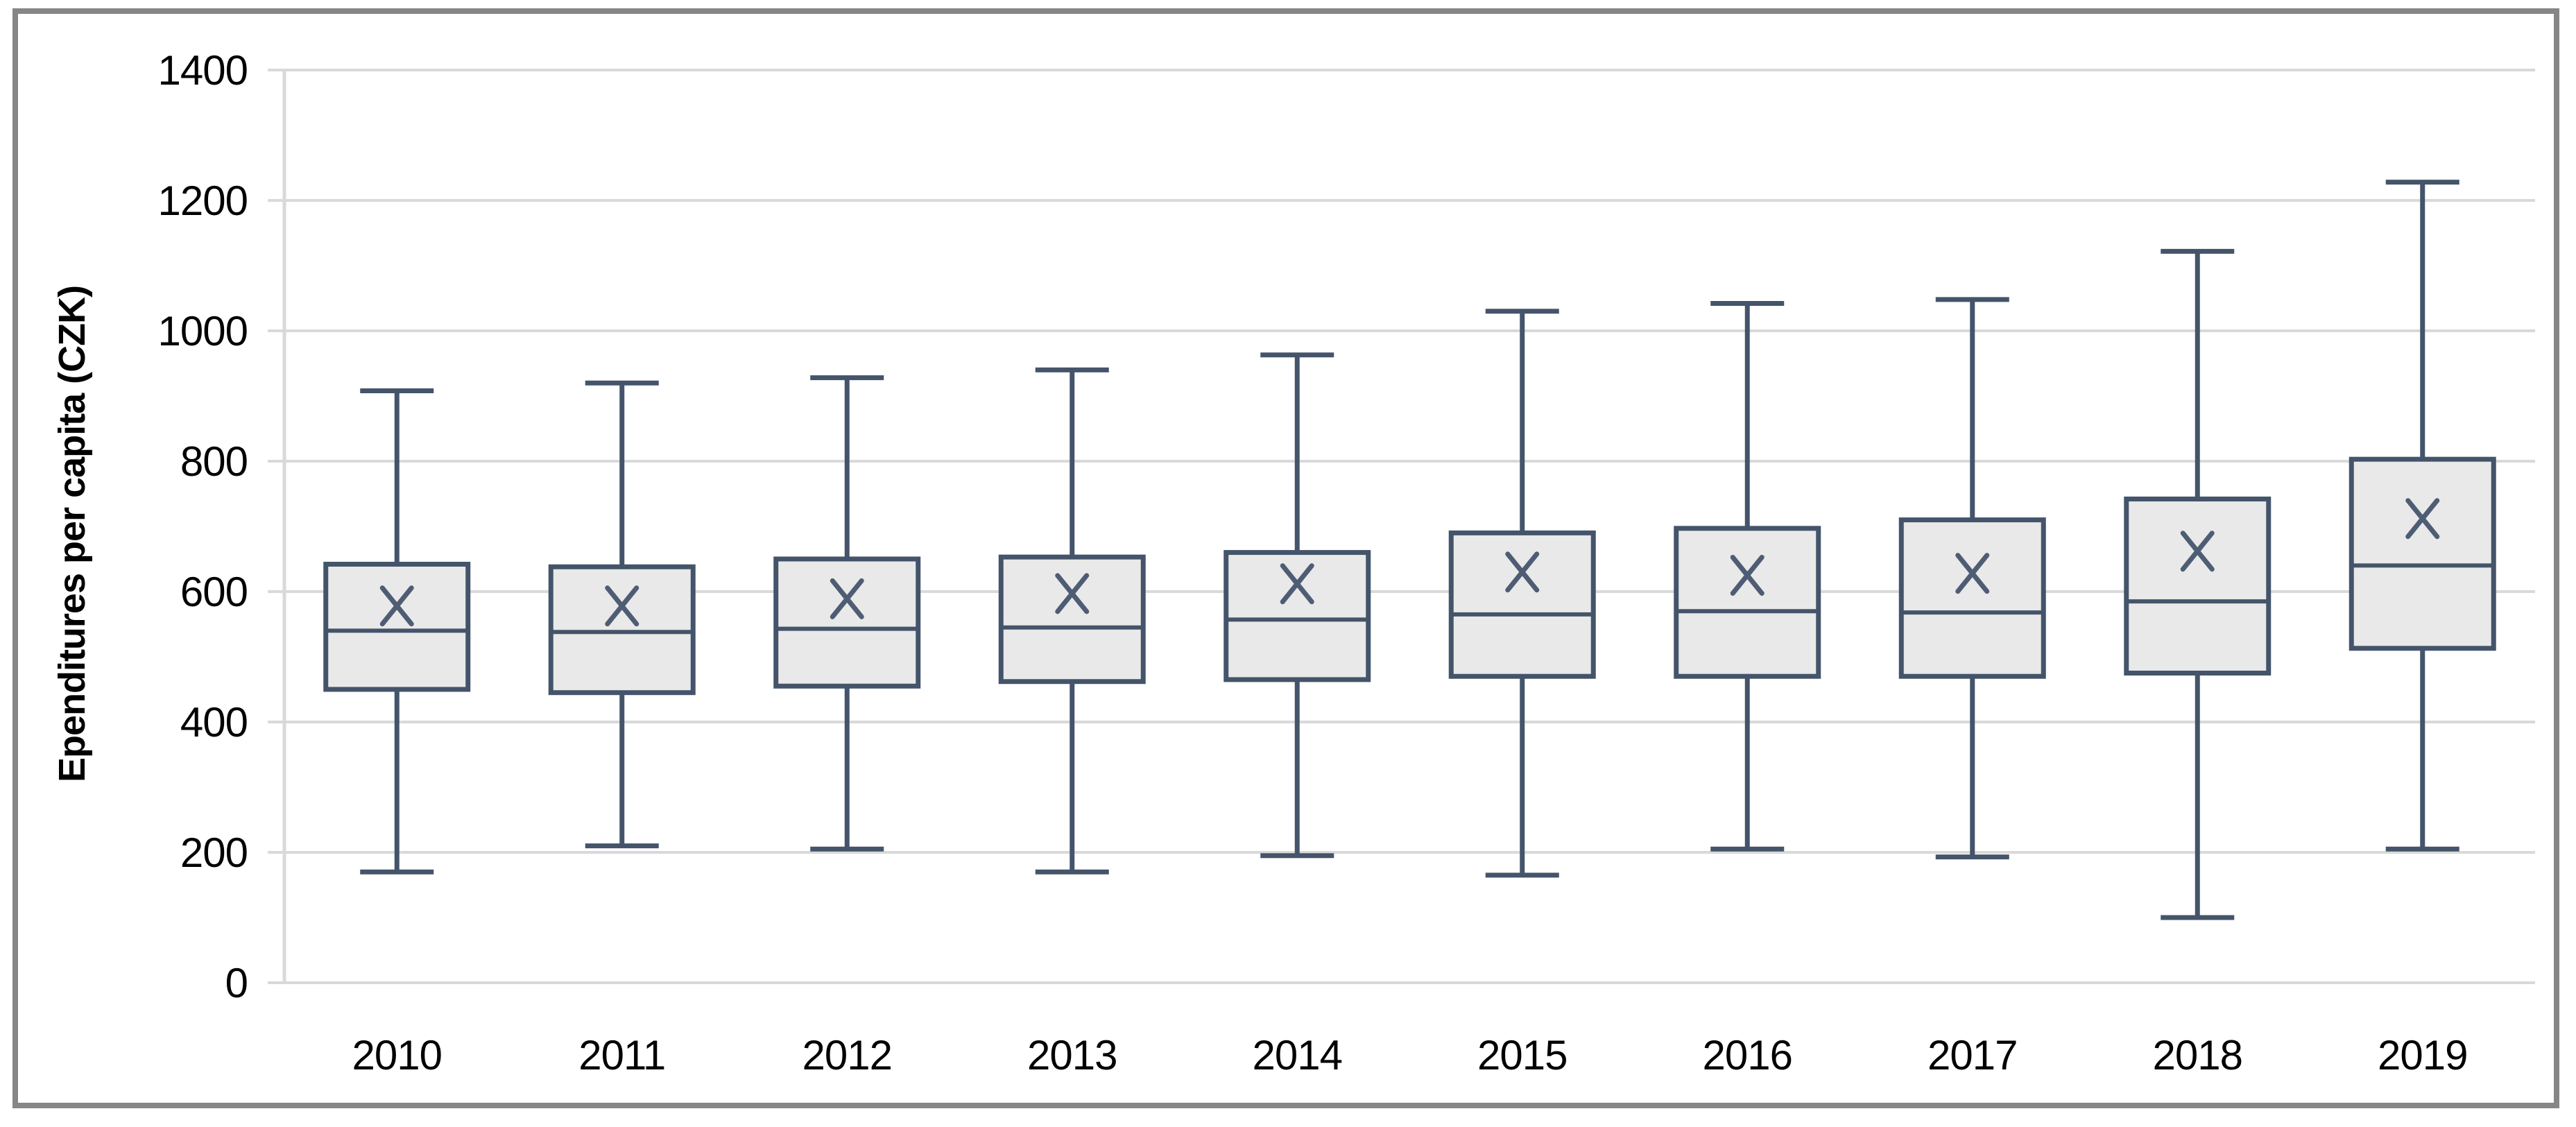 Image resolution: width=2576 pixels, height=1127 pixels. What do you see at coordinates (203, 201) in the screenshot?
I see `y-tick-label-1200: 1200` at bounding box center [203, 201].